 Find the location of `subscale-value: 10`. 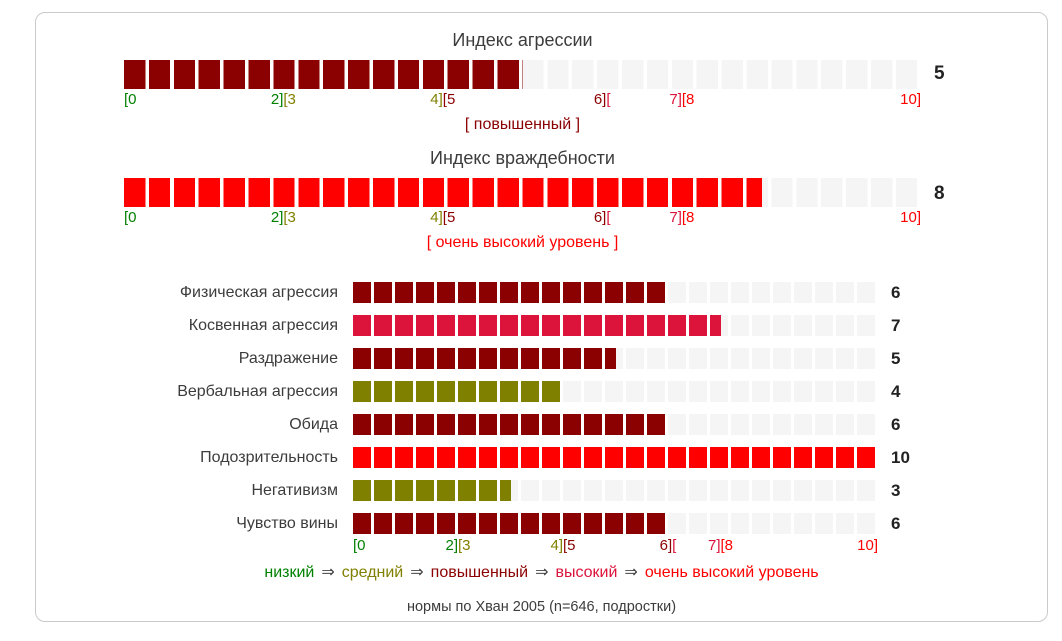

subscale-value: 10 is located at coordinates (900, 457).